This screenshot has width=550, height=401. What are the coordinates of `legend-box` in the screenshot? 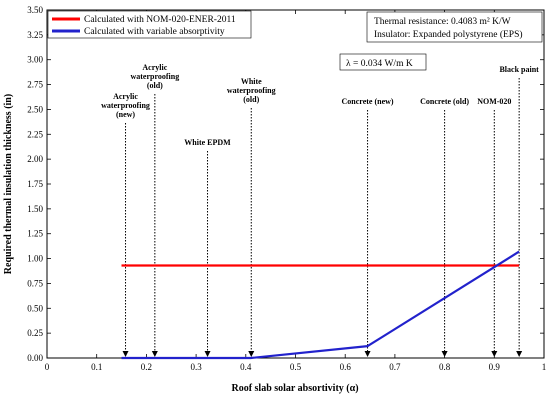 It's located at (149, 24).